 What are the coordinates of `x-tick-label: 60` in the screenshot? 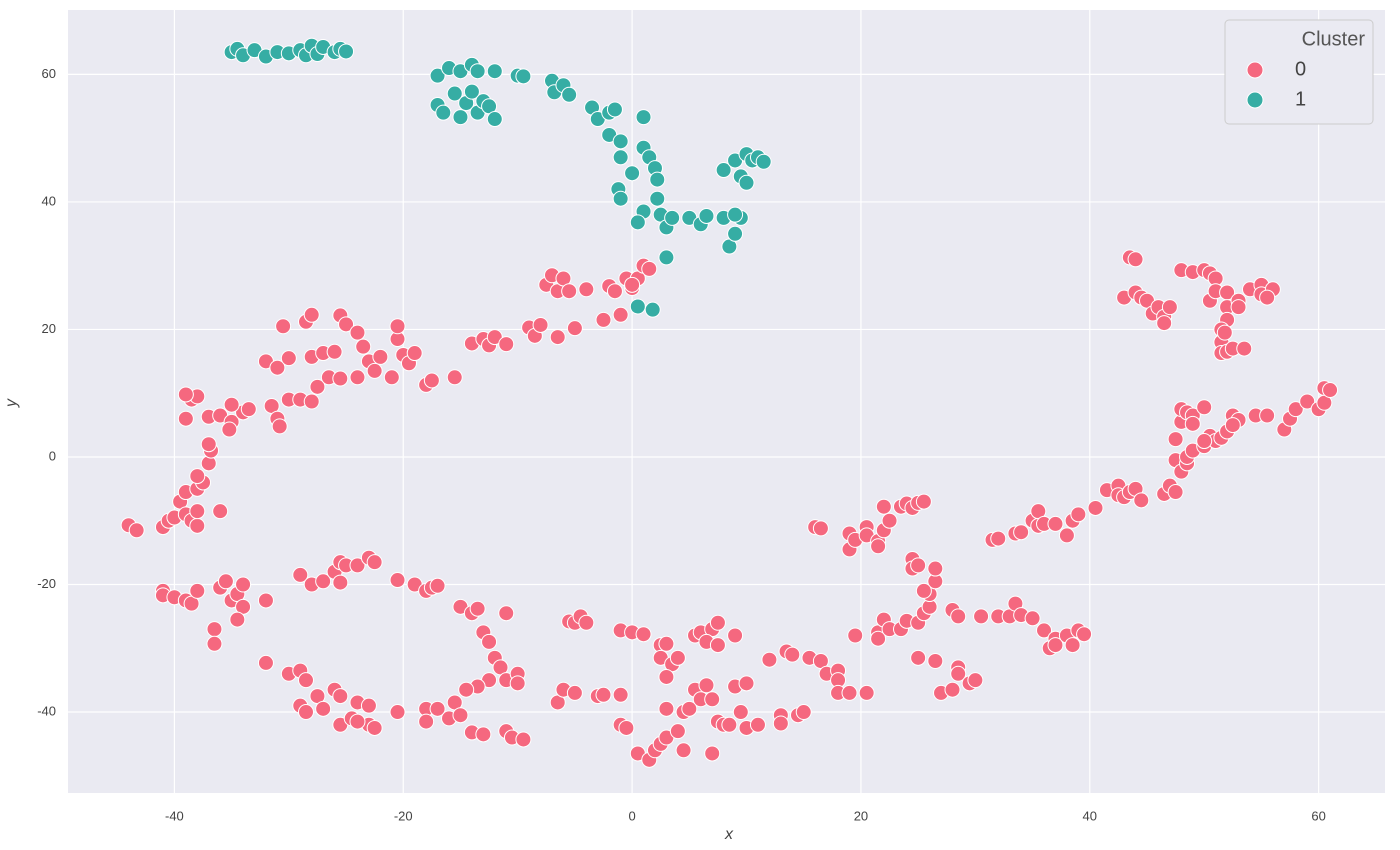 It's located at (1318, 815).